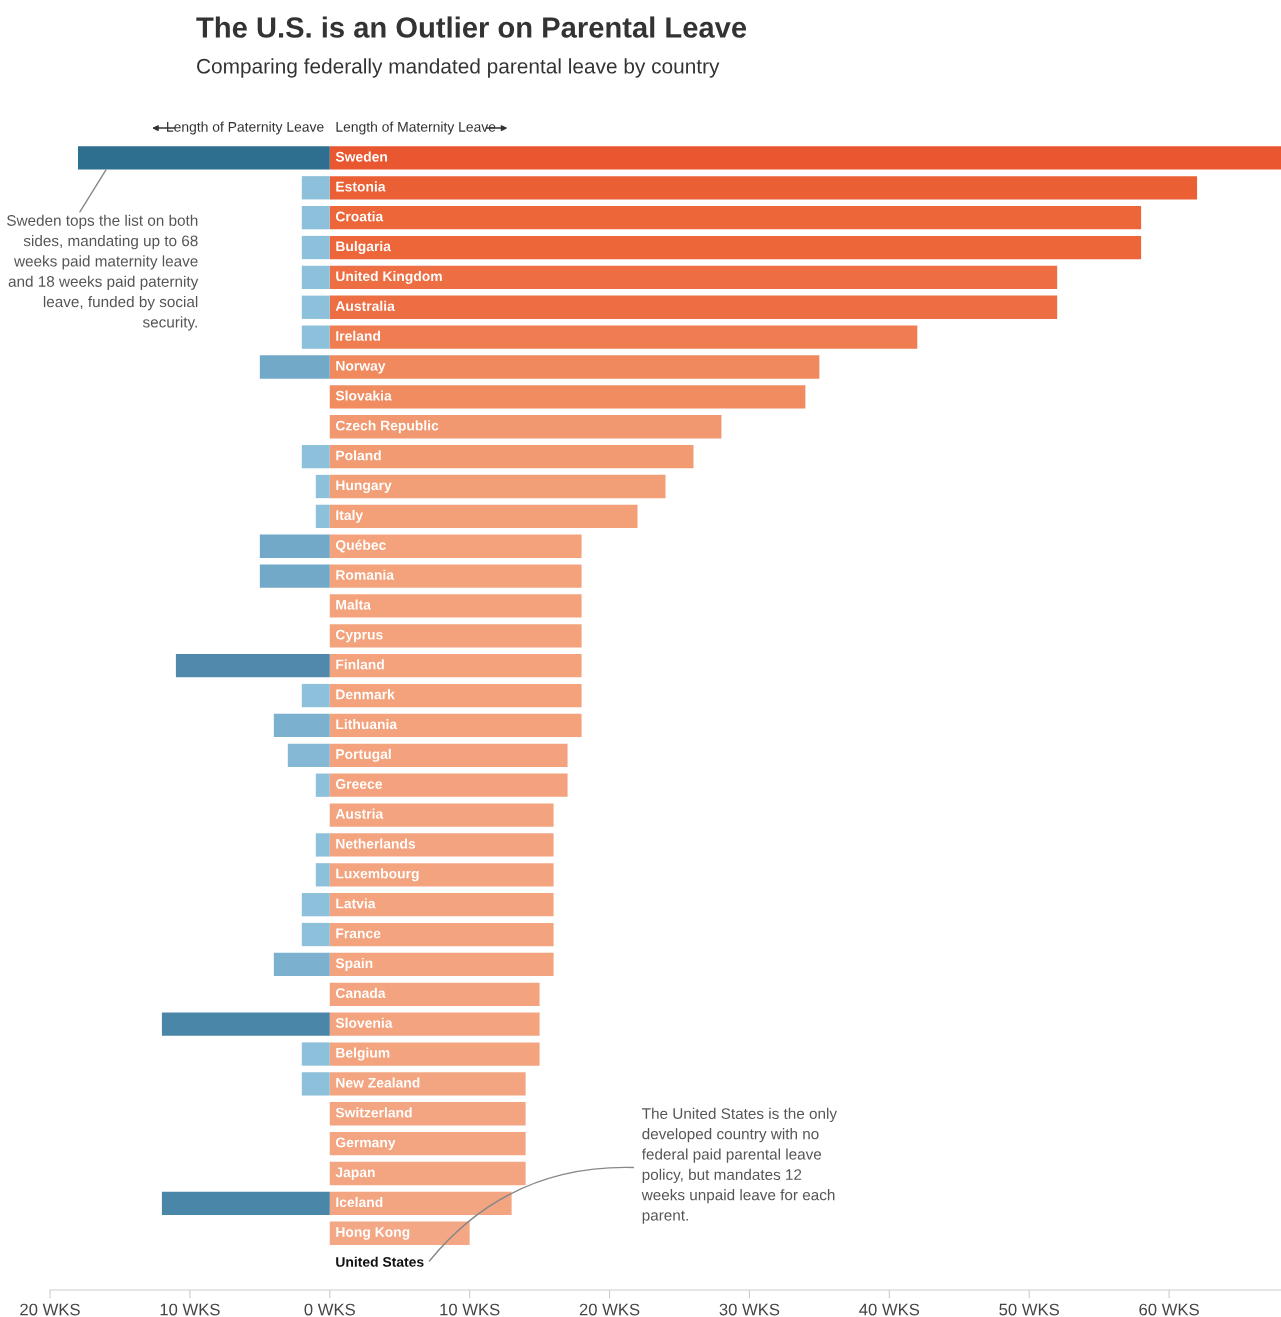 The image size is (1281, 1317). I want to click on y-tick-label: Lithuania, so click(367, 724).